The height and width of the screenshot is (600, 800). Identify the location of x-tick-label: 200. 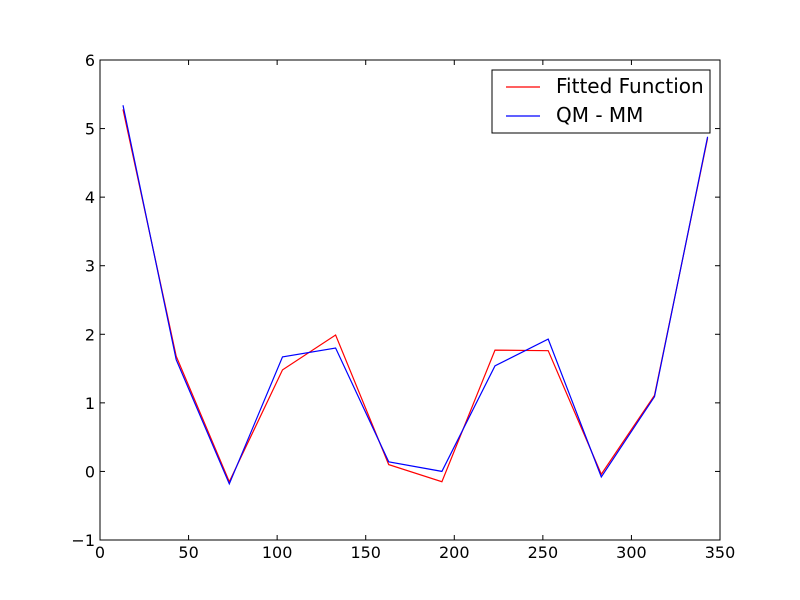
(454, 552).